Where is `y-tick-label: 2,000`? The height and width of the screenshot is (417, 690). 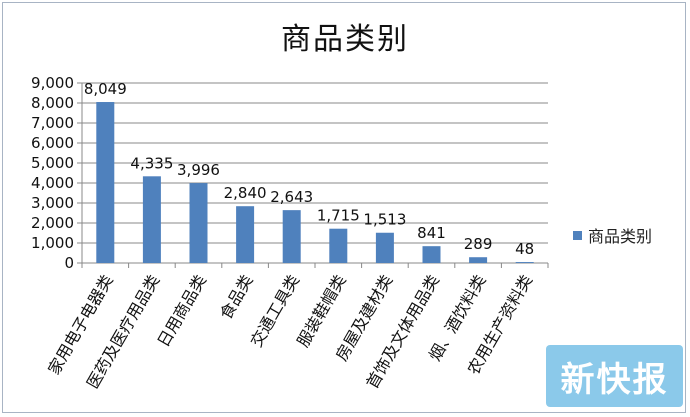 y-tick-label: 2,000 is located at coordinates (52, 223).